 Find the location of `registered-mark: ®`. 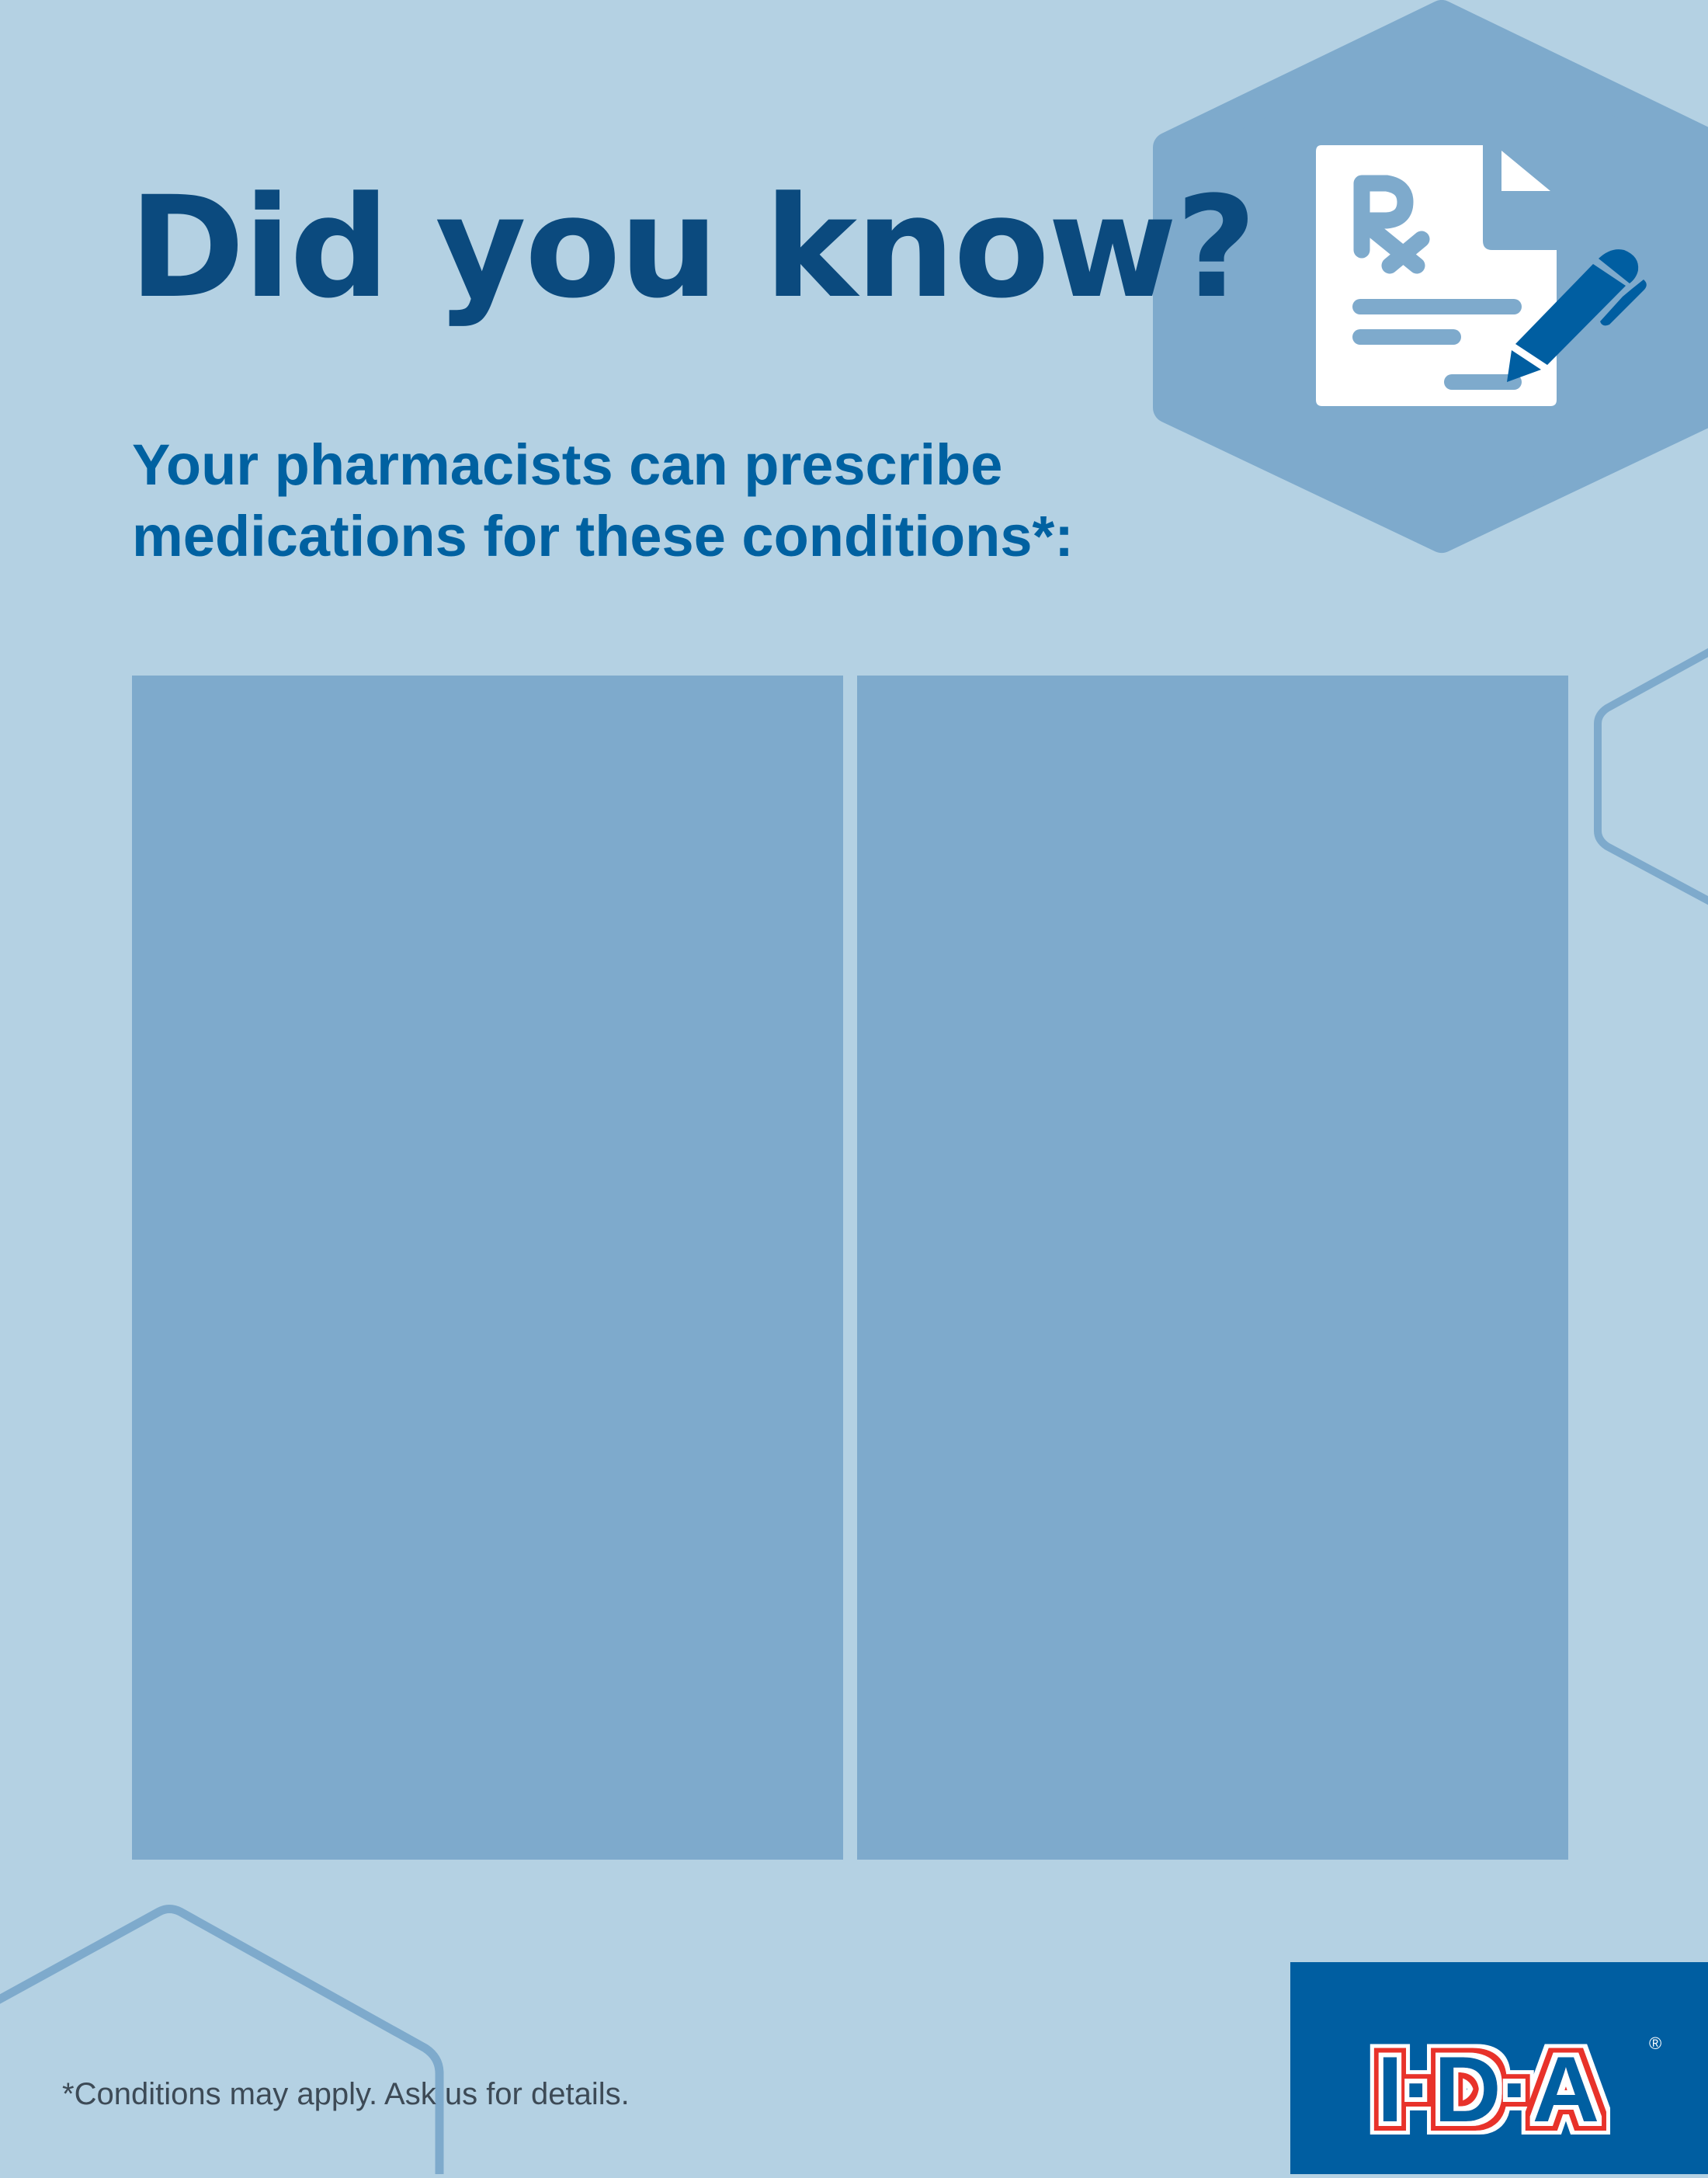

registered-mark: ® is located at coordinates (1655, 2043).